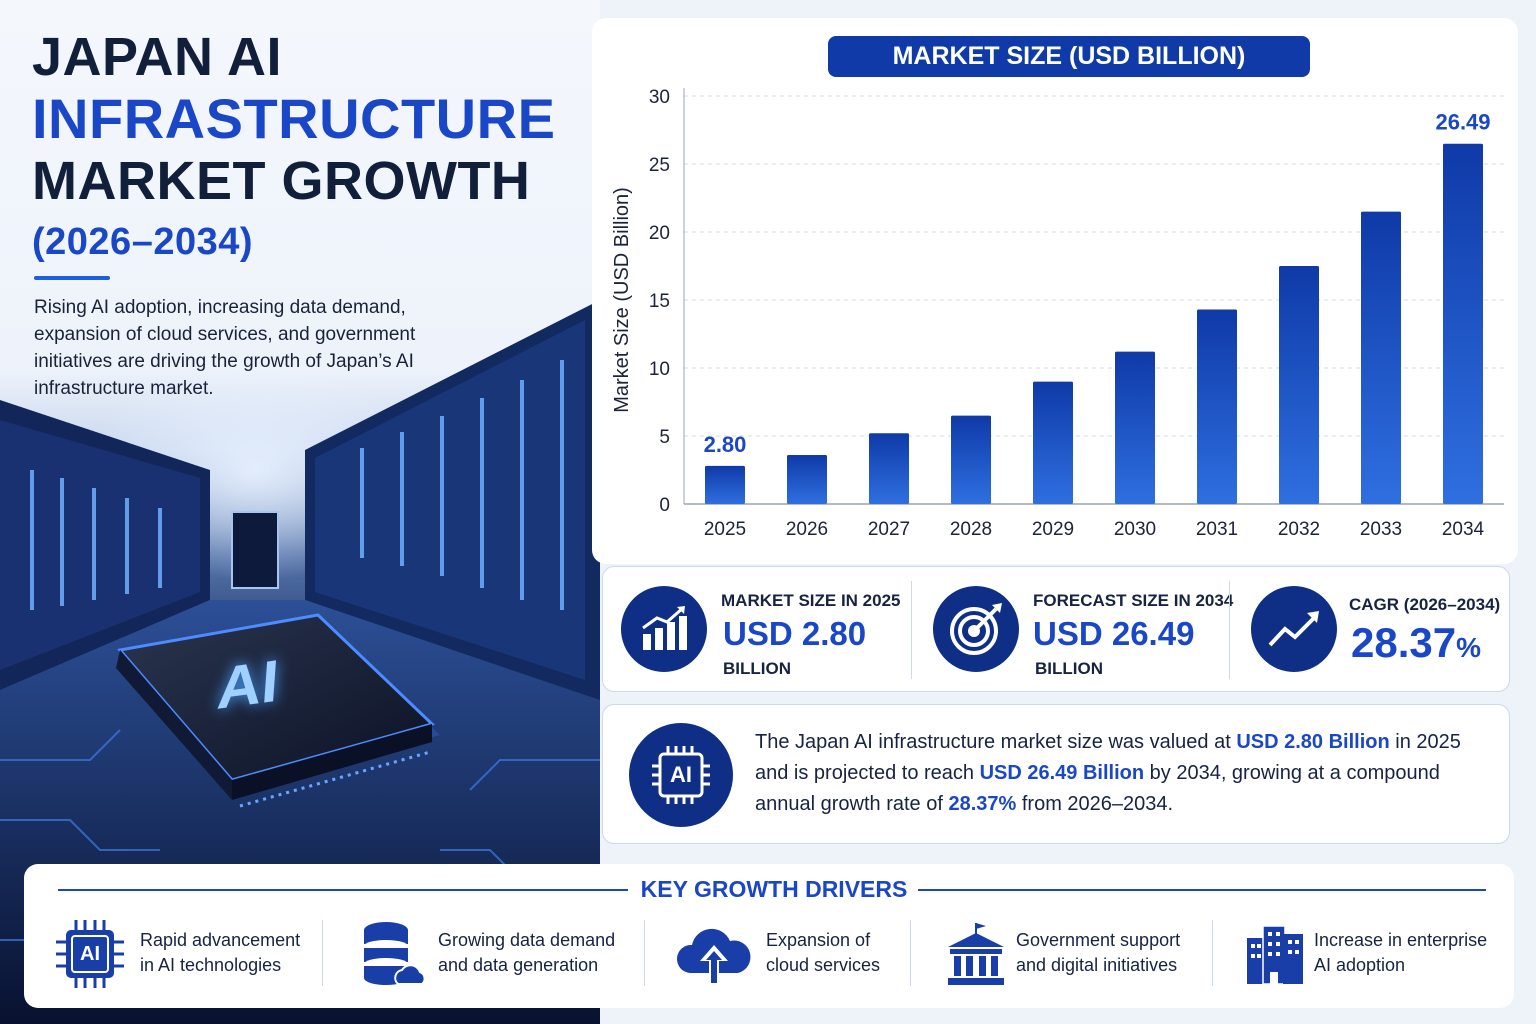 The width and height of the screenshot is (1536, 1024). What do you see at coordinates (976, 954) in the screenshot?
I see `government-building-icon` at bounding box center [976, 954].